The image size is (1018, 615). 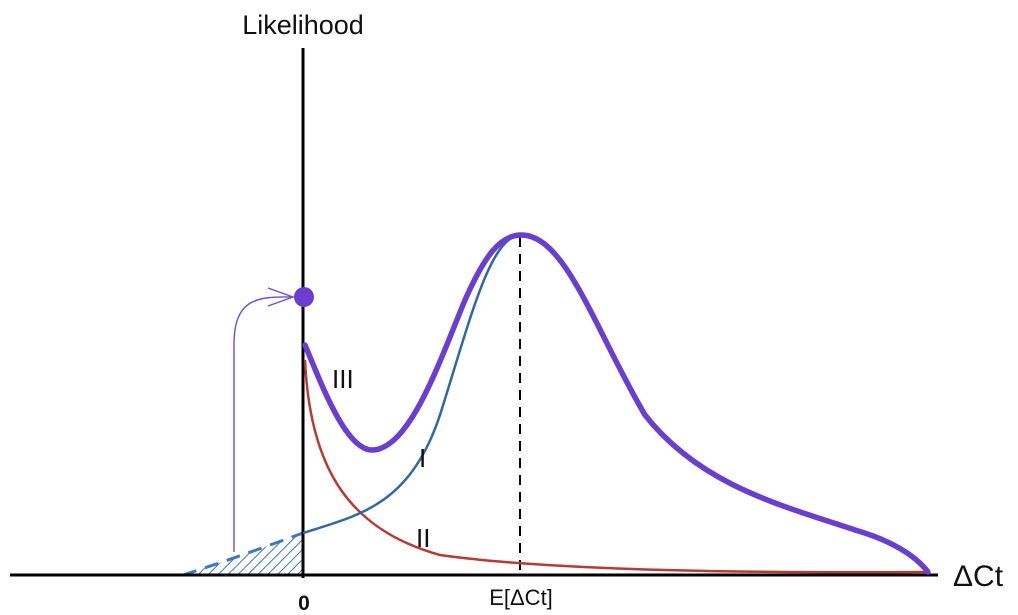 What do you see at coordinates (304, 603) in the screenshot?
I see `origin-tick-label: 0` at bounding box center [304, 603].